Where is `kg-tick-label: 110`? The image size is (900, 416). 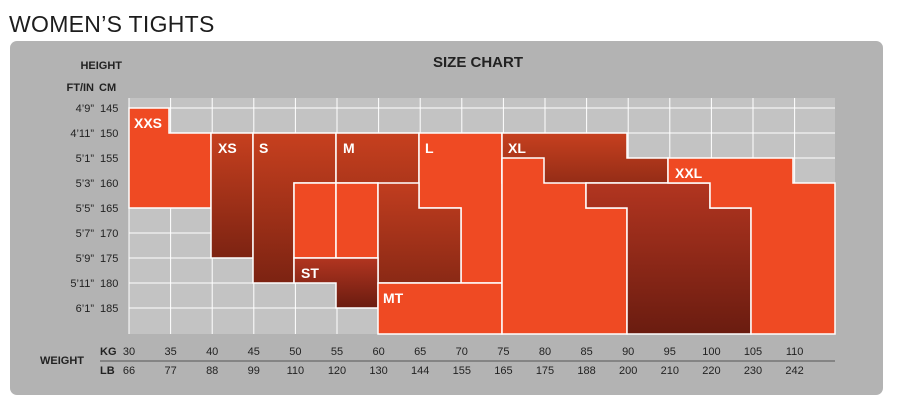 kg-tick-label: 110 is located at coordinates (795, 352).